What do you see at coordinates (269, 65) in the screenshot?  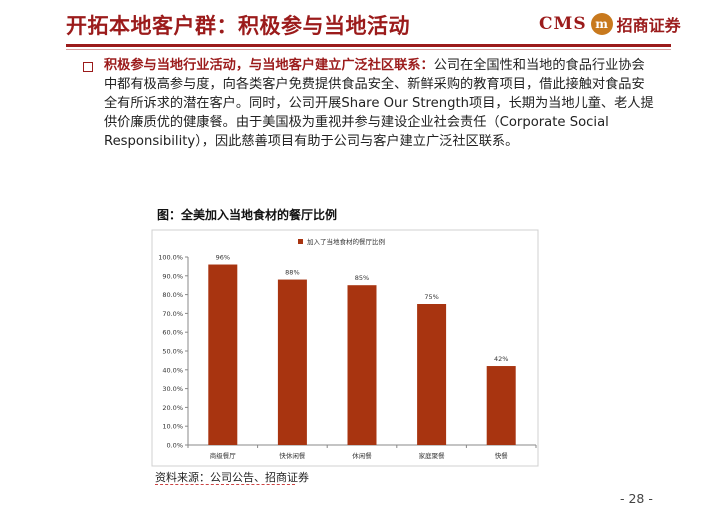 I see `paragraph-lead: 积极参与当地行业活动，与当地客户建立广泛社区联系：` at bounding box center [269, 65].